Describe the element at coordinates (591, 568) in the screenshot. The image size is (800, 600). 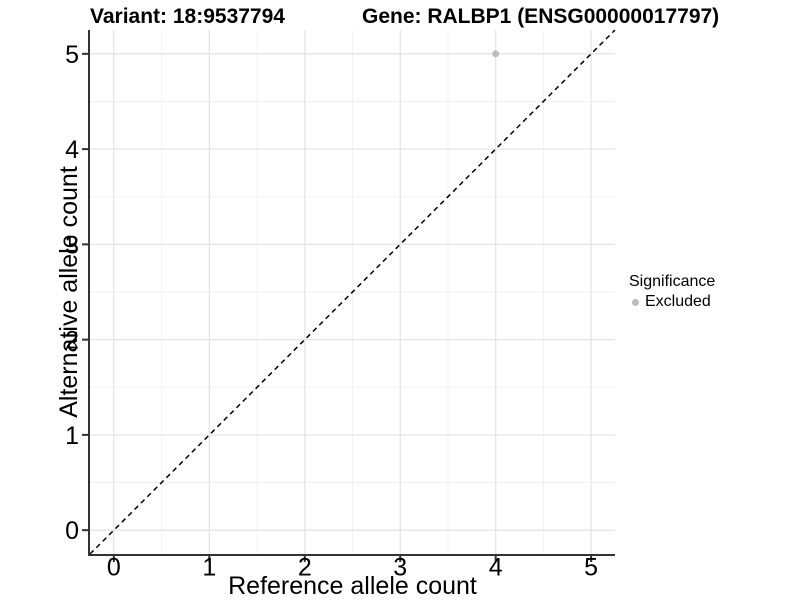
I see `x-tick-label: 5` at that location.